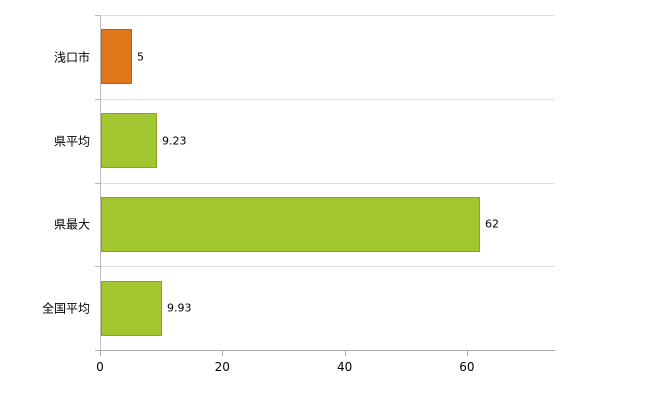 The height and width of the screenshot is (400, 650). I want to click on bar-県平均, so click(129, 141).